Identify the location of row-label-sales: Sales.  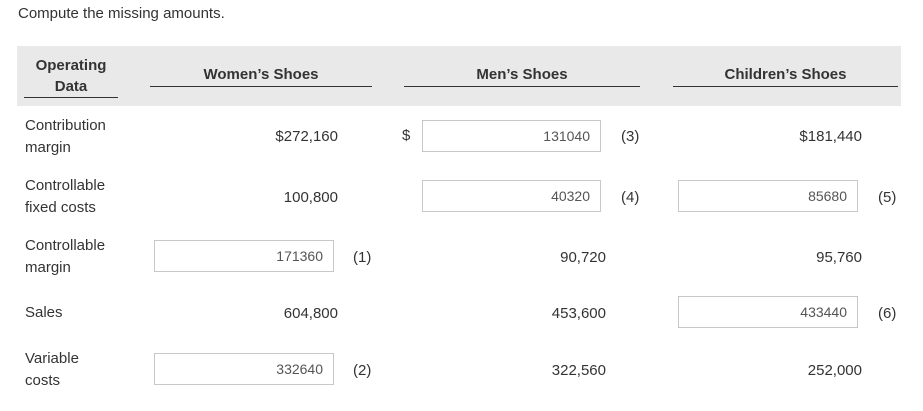
(44, 312).